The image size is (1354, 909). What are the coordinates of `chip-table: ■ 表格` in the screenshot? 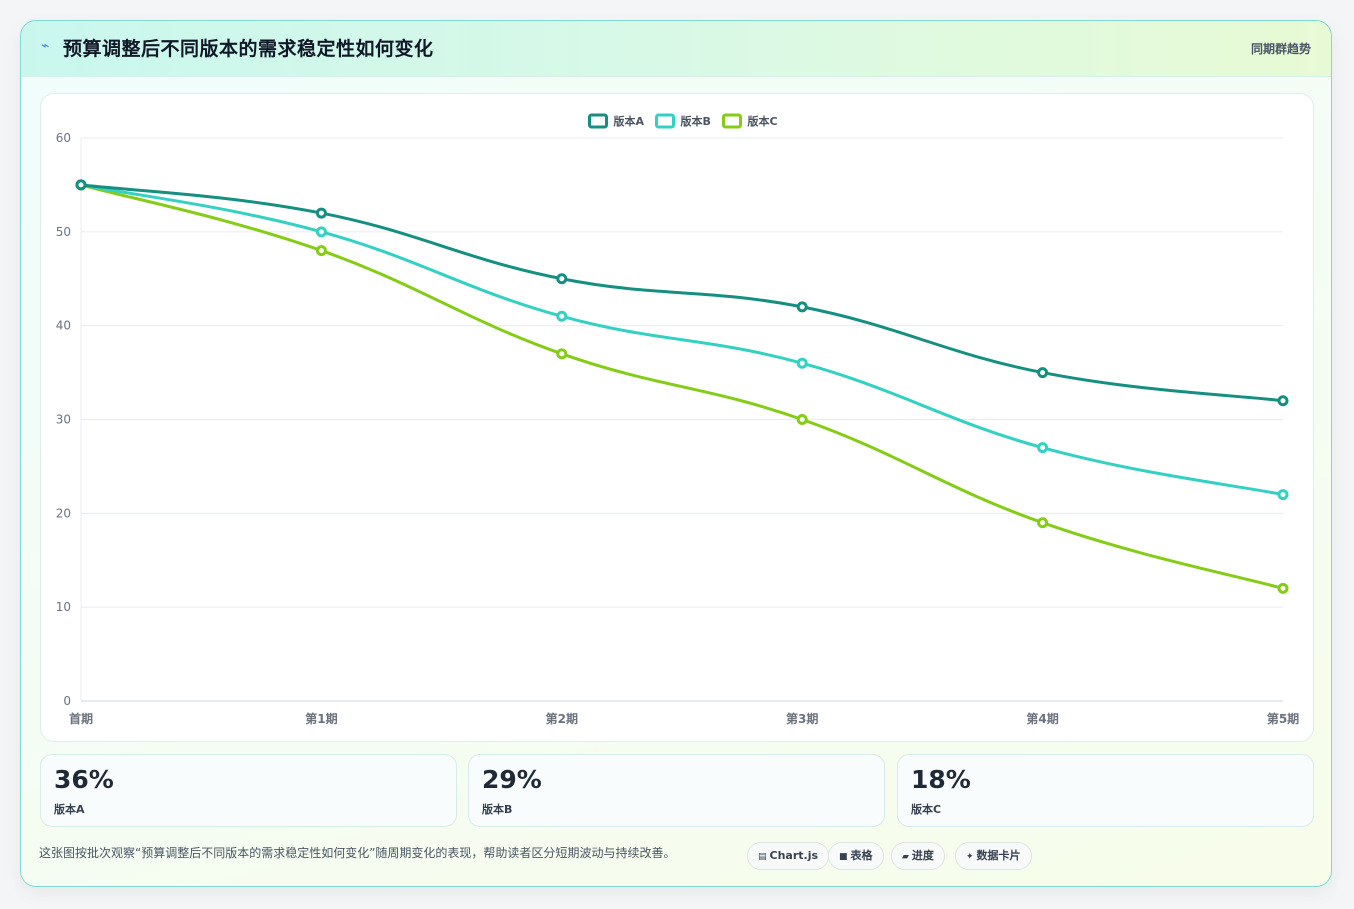 It's located at (856, 856).